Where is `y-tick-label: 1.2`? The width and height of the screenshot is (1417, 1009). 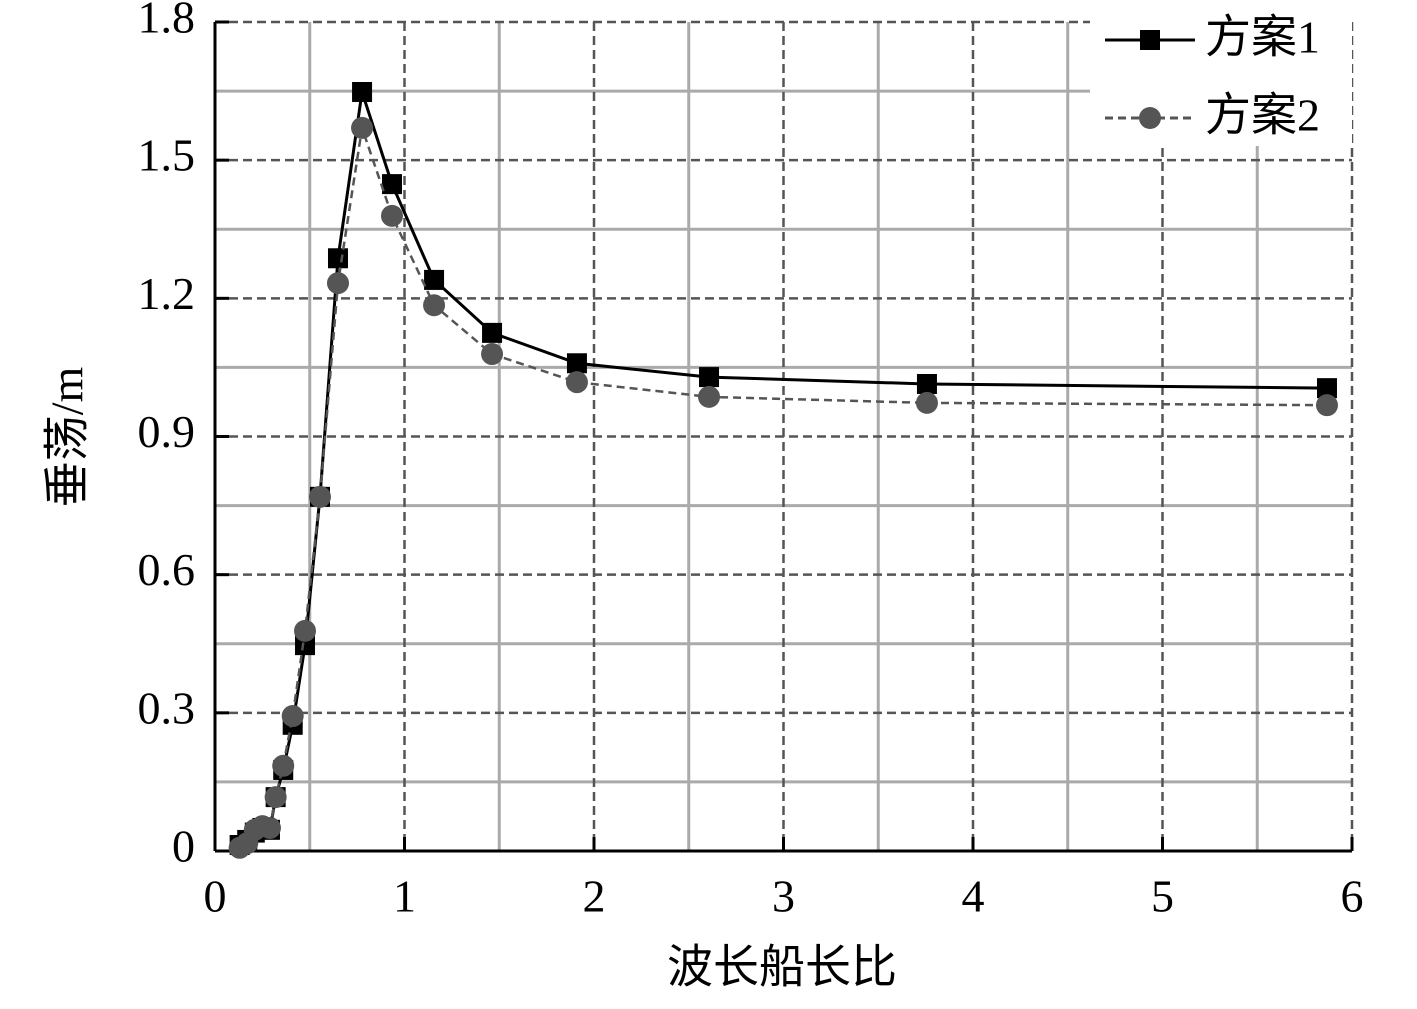
y-tick-label: 1.2 is located at coordinates (167, 293).